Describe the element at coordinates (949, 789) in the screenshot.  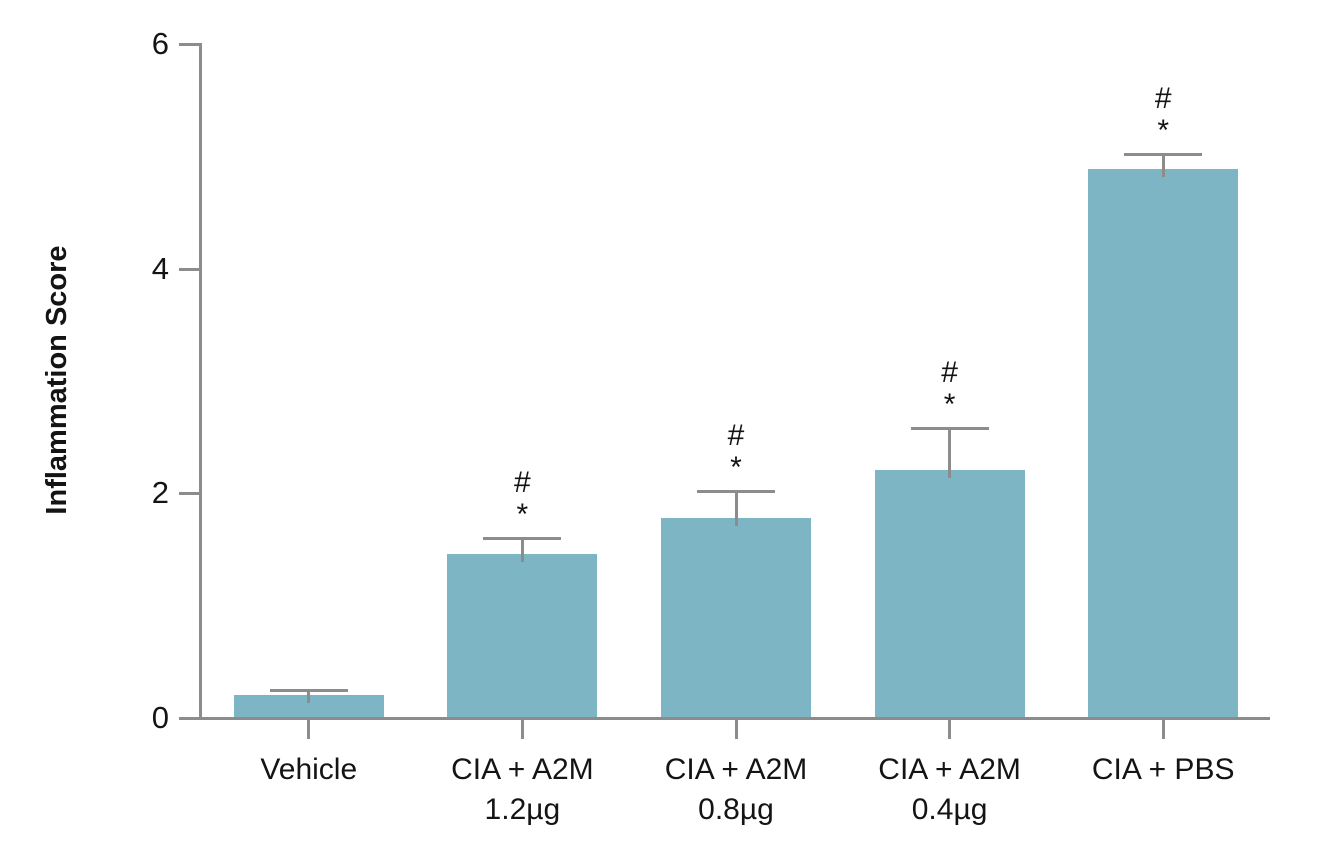
I see `x-category-label: CIA + A2M 0.4µg` at that location.